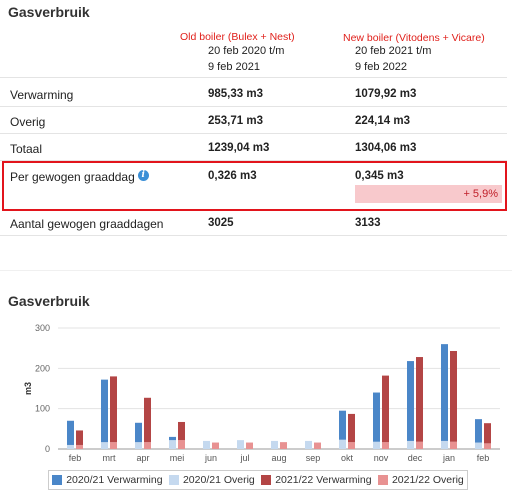 Image resolution: width=512 pixels, height=498 pixels. Describe the element at coordinates (244, 458) in the screenshot. I see `x-tick-label: jul` at that location.